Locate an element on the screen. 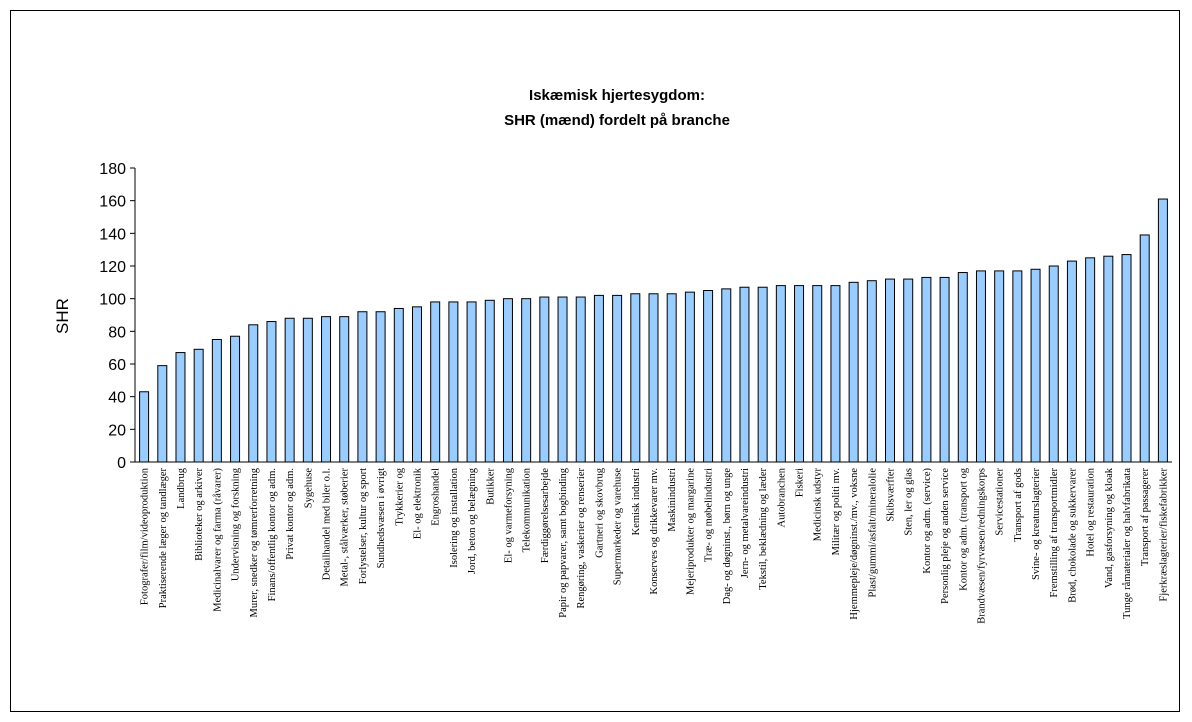 The height and width of the screenshot is (722, 1192). x-tick-label: Maskinindustri is located at coordinates (672, 500).